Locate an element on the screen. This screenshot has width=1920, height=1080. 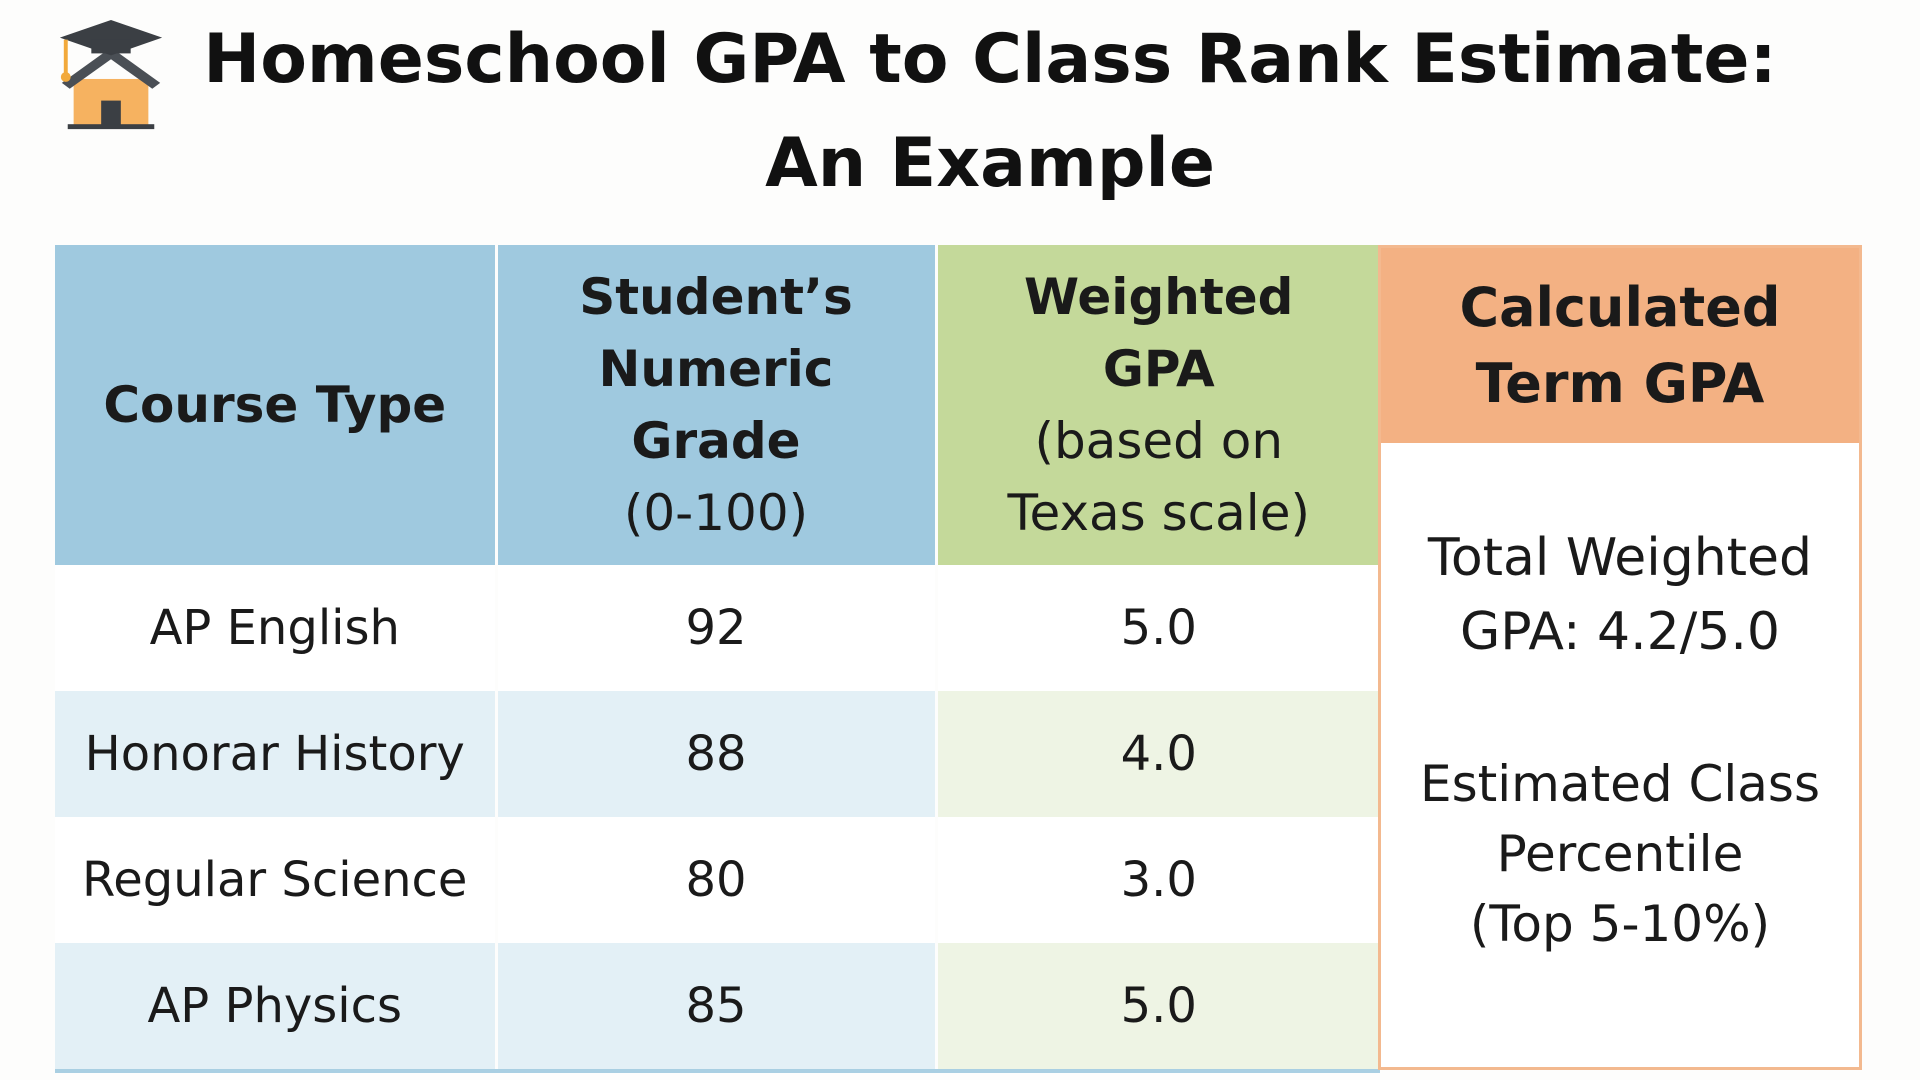
grade-cell: 92 is located at coordinates (715, 628).